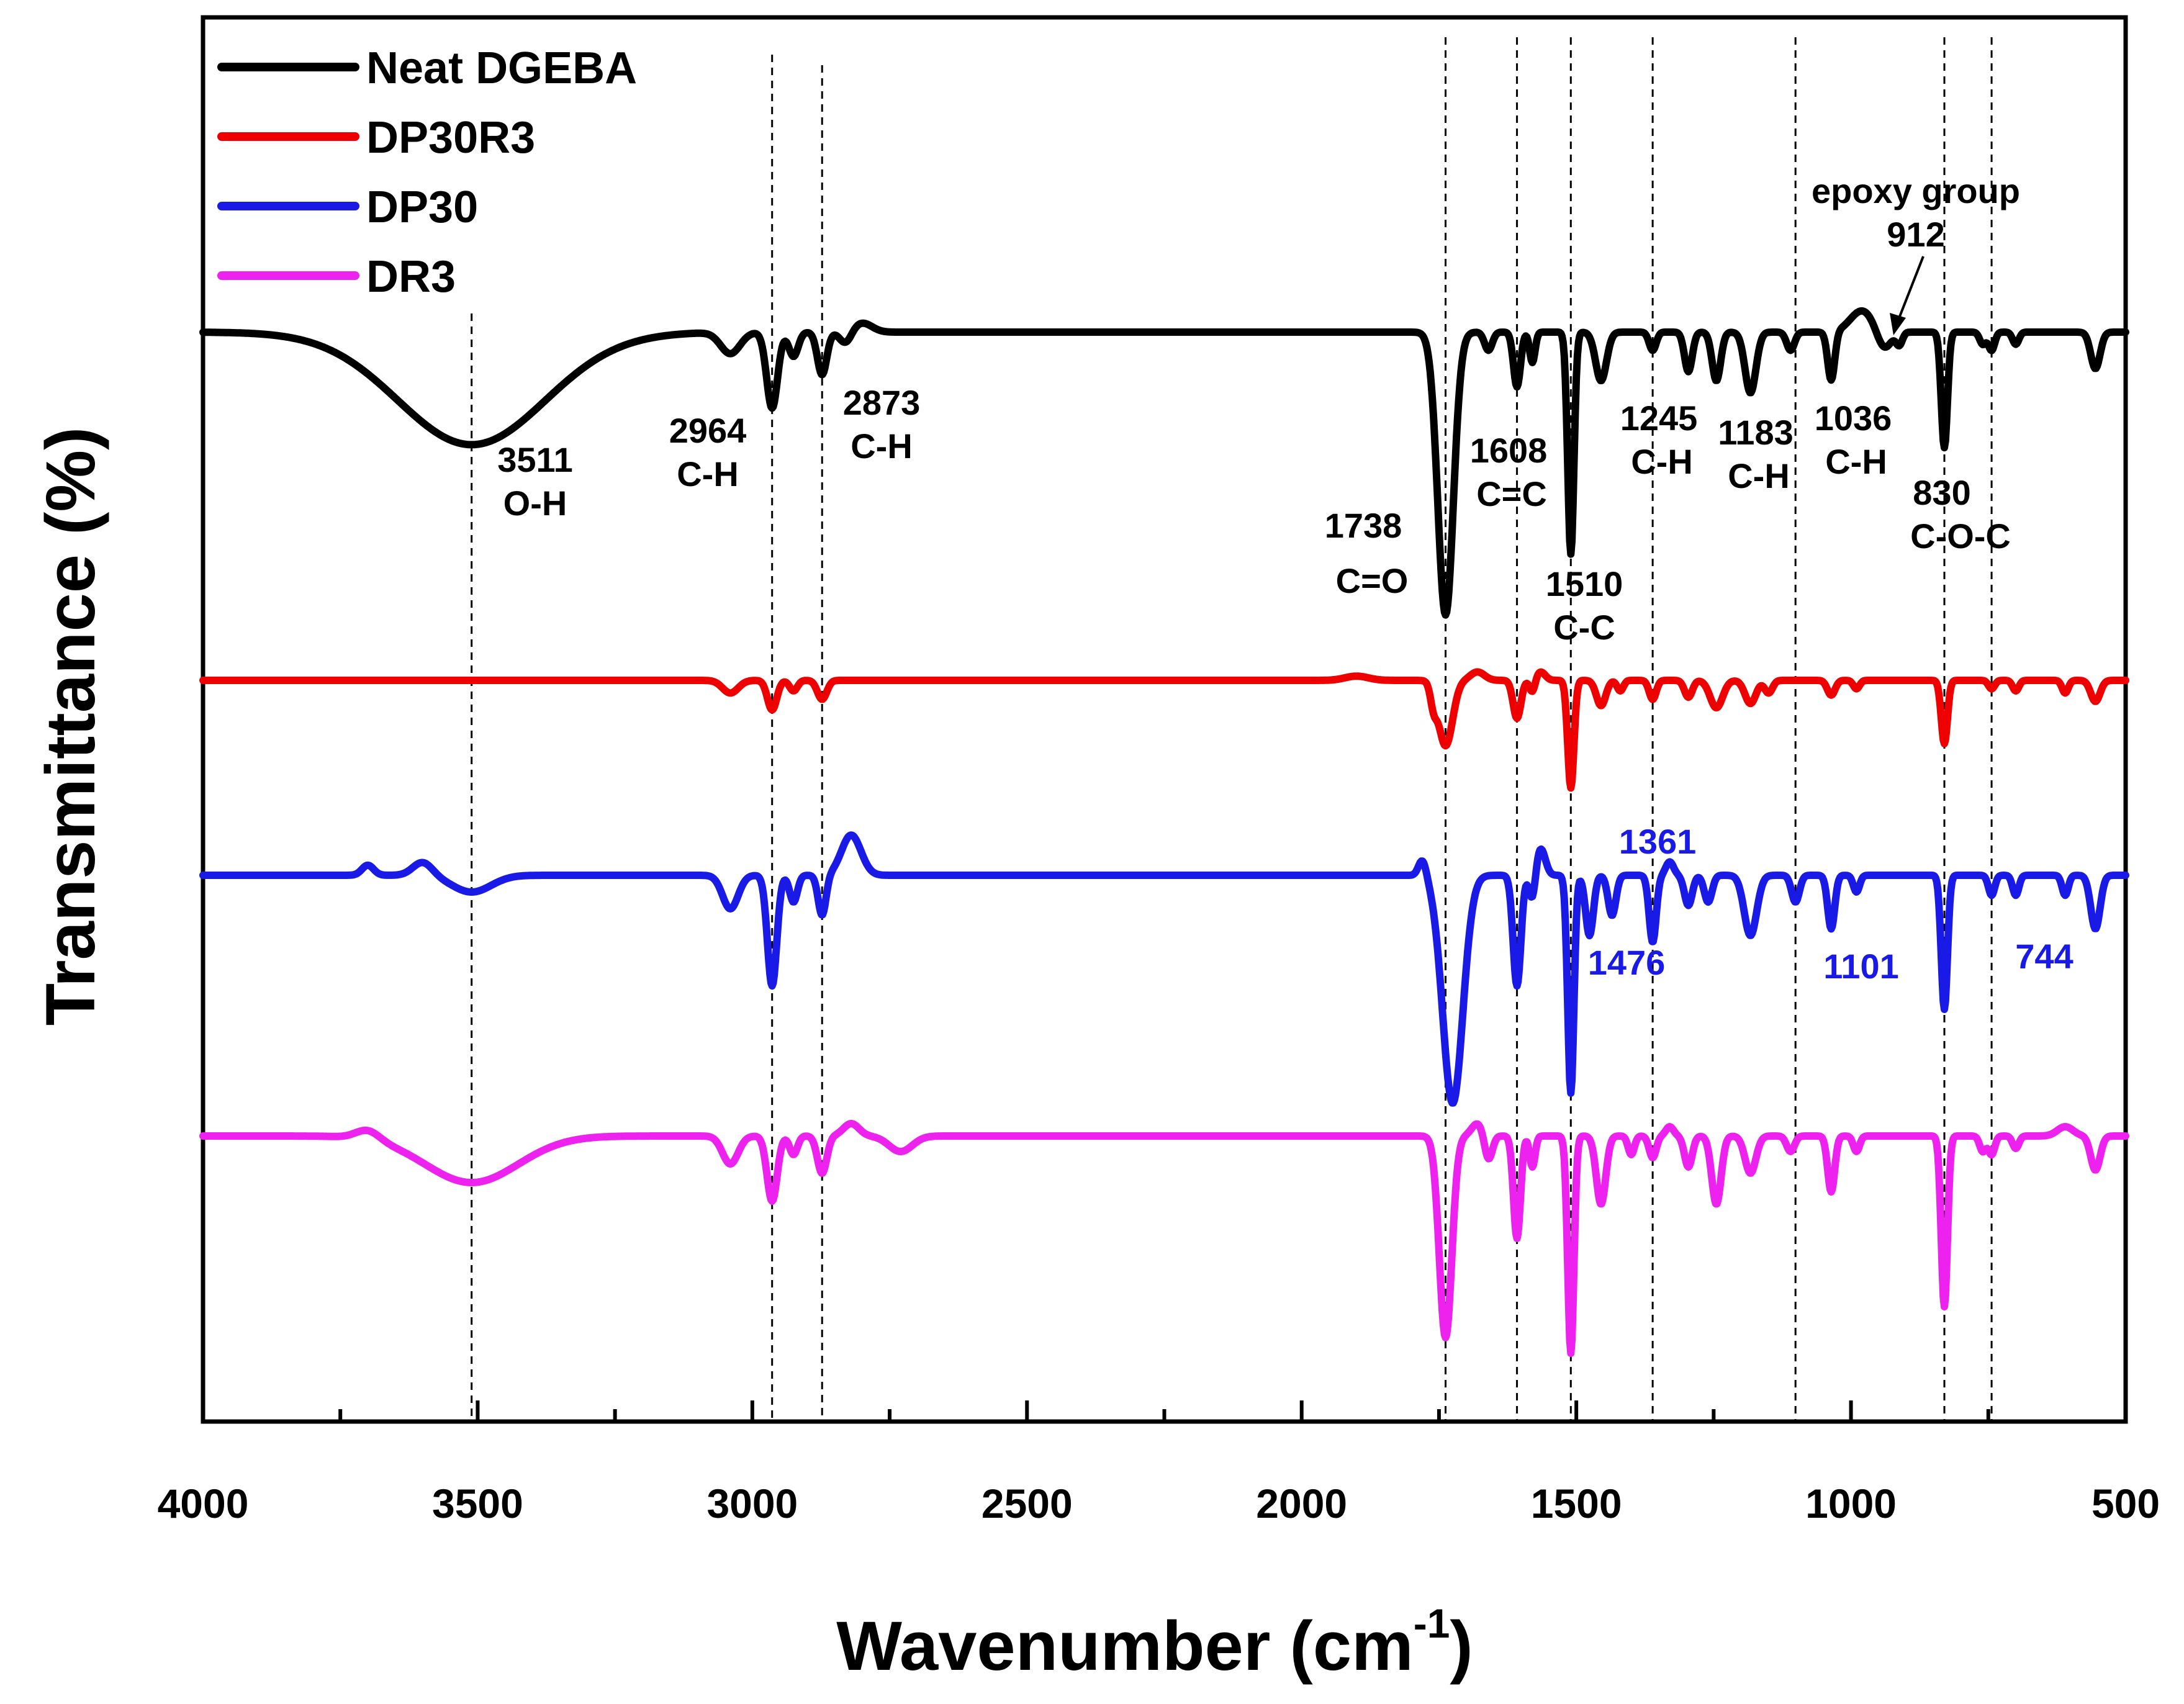  I want to click on annotation-sublabel: C-C, so click(1584, 627).